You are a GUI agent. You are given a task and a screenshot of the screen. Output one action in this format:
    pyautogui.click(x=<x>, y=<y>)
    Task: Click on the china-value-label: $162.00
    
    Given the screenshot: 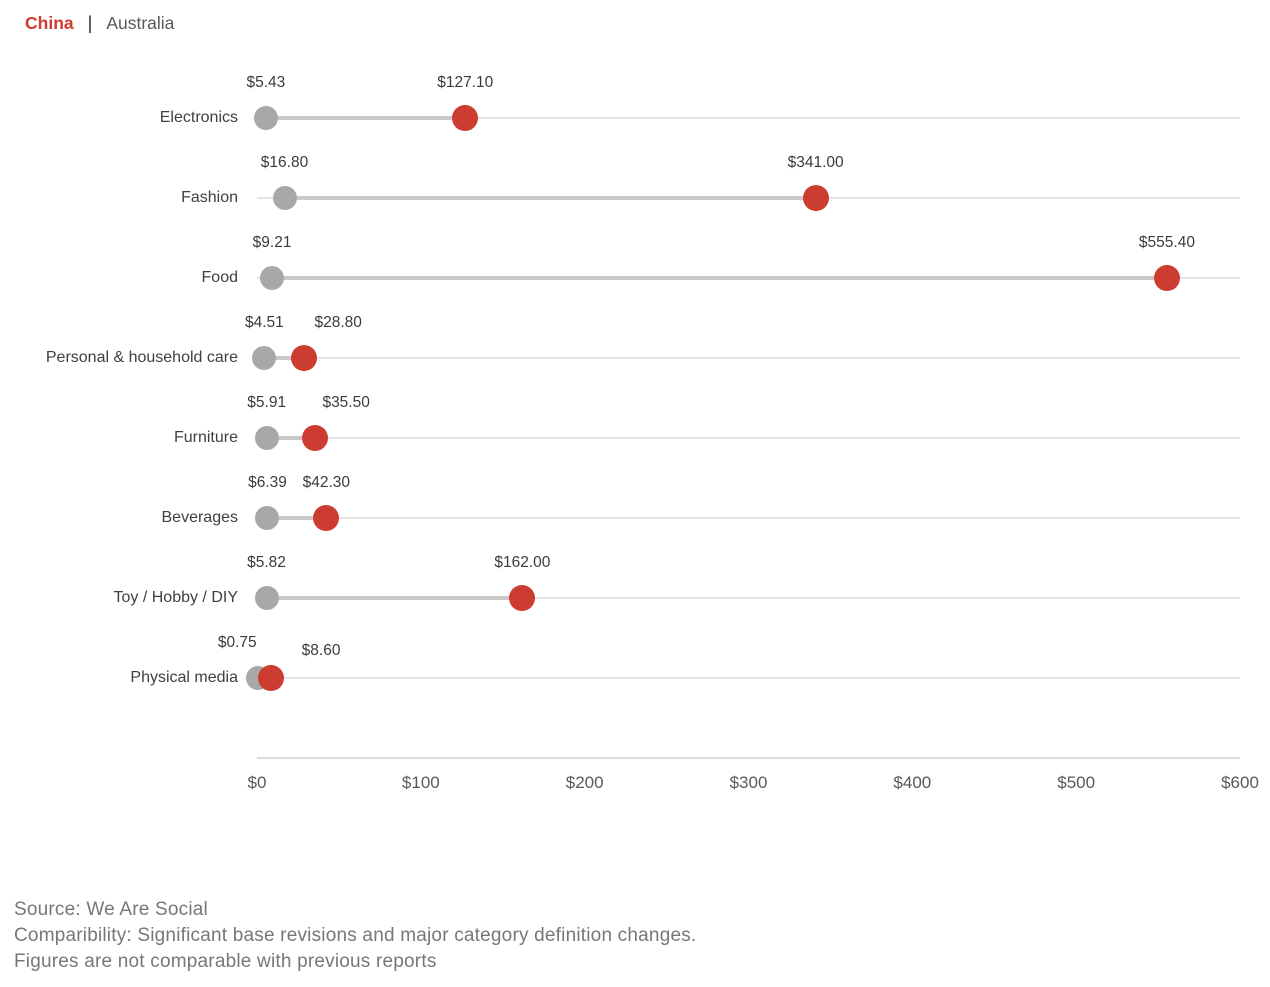 What is the action you would take?
    pyautogui.click(x=522, y=562)
    